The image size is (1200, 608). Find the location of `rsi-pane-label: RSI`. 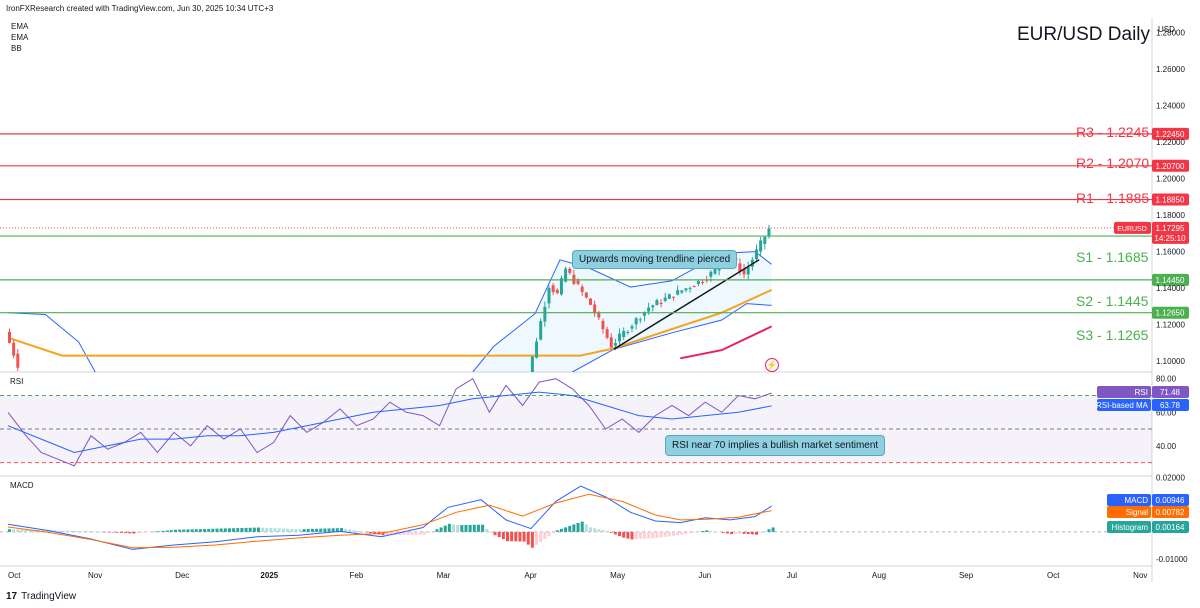

rsi-pane-label: RSI is located at coordinates (17, 381).